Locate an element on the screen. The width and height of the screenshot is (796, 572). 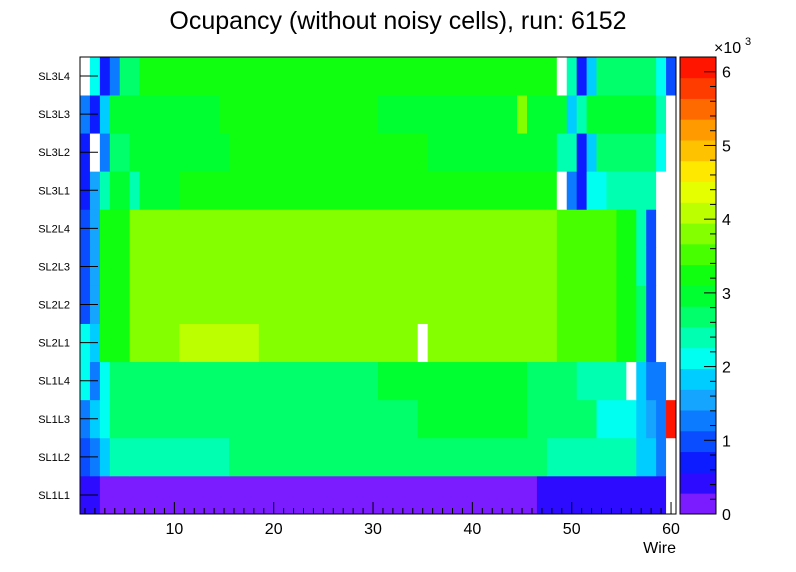
color-scale-bar: 0 1 2 3 4 5 6 is located at coordinates (705, 290).